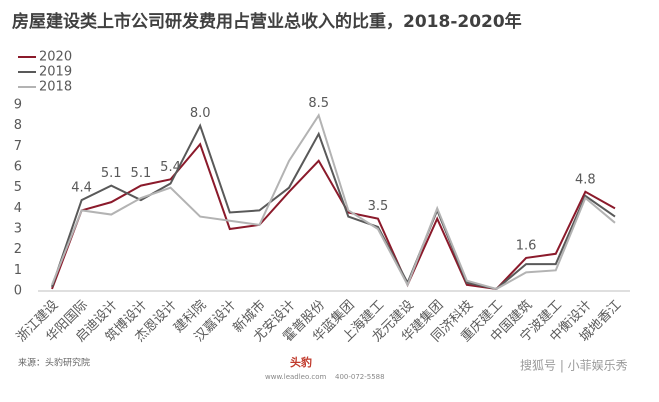 The image size is (659, 402). Describe the element at coordinates (378, 206) in the screenshot. I see `value-label: 3.5` at that location.